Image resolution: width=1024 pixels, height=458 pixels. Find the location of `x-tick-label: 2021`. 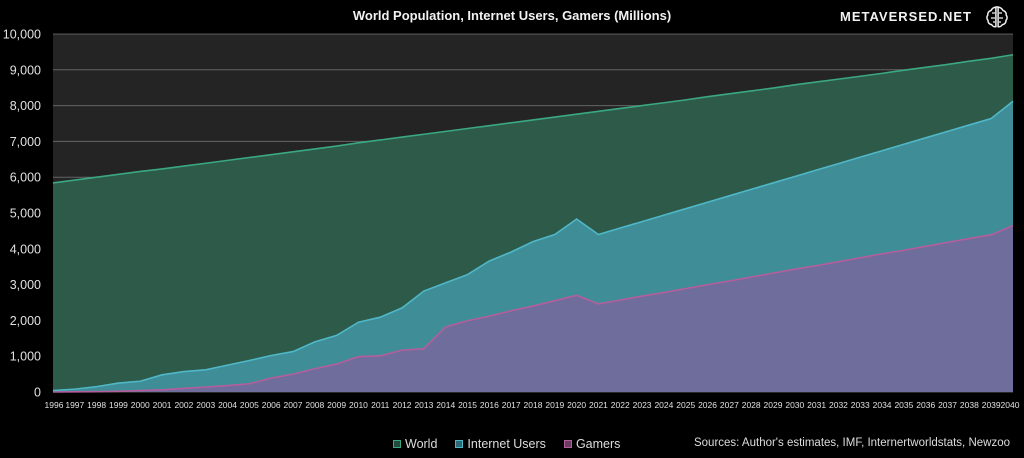

x-tick-label: 2021 is located at coordinates (598, 405).